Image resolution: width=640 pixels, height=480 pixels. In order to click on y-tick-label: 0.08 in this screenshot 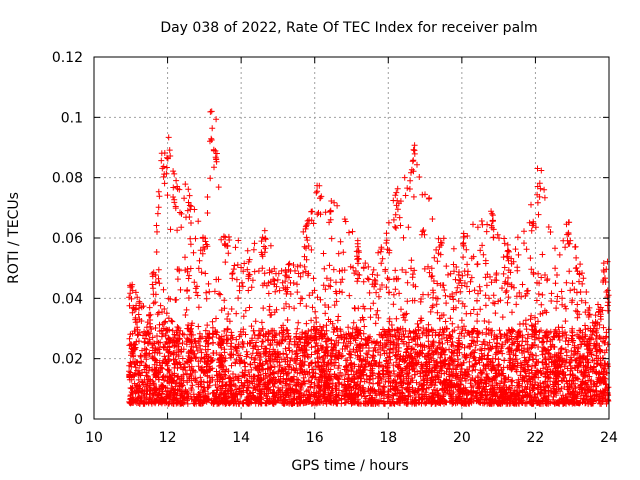, I will do `click(67, 179)`.